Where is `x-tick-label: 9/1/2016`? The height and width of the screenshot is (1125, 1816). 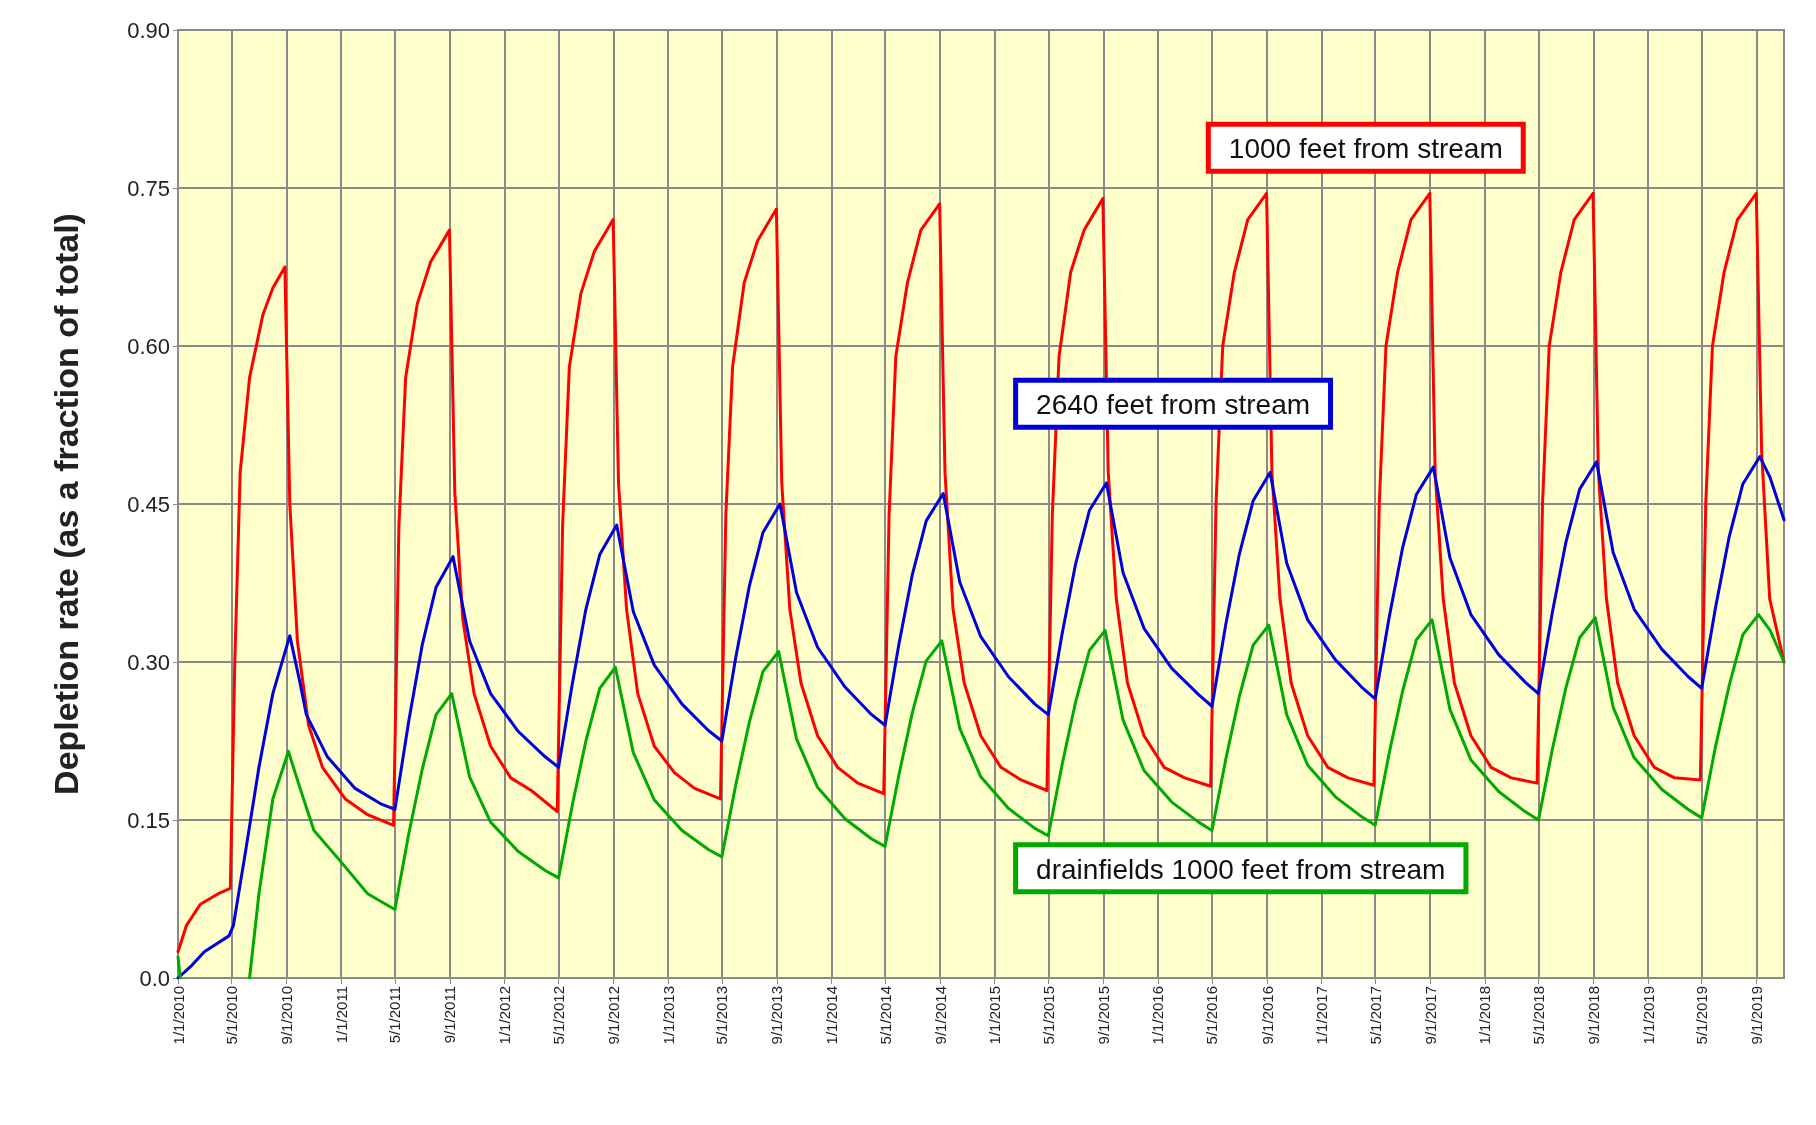 x-tick-label: 9/1/2016 is located at coordinates (1267, 1015).